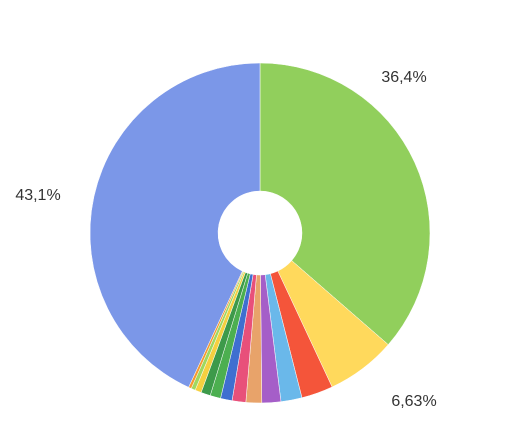 The image size is (520, 428). Describe the element at coordinates (403, 77) in the screenshot. I see `data-label: 36,4%` at that location.